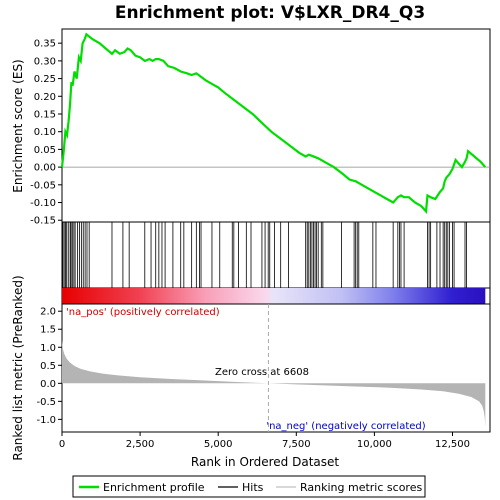 Image resolution: width=500 pixels, height=500 pixels. What do you see at coordinates (265, 462) in the screenshot?
I see `x-axis-label: Rank in Ordered Dataset` at bounding box center [265, 462].